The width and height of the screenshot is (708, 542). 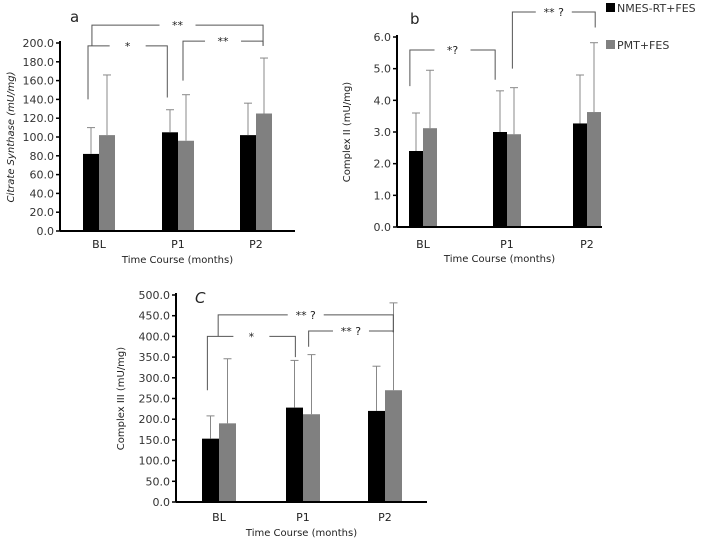 What do you see at coordinates (452, 65) in the screenshot?
I see `significance-bracket: *?` at bounding box center [452, 65].